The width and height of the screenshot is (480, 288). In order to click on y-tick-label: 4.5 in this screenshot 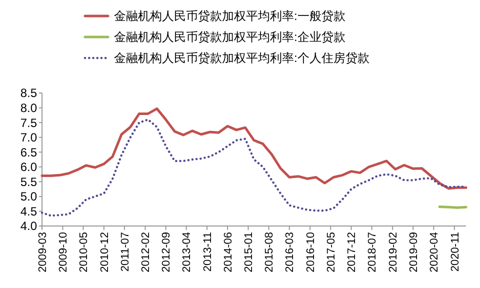, I will do `click(29, 211)`.